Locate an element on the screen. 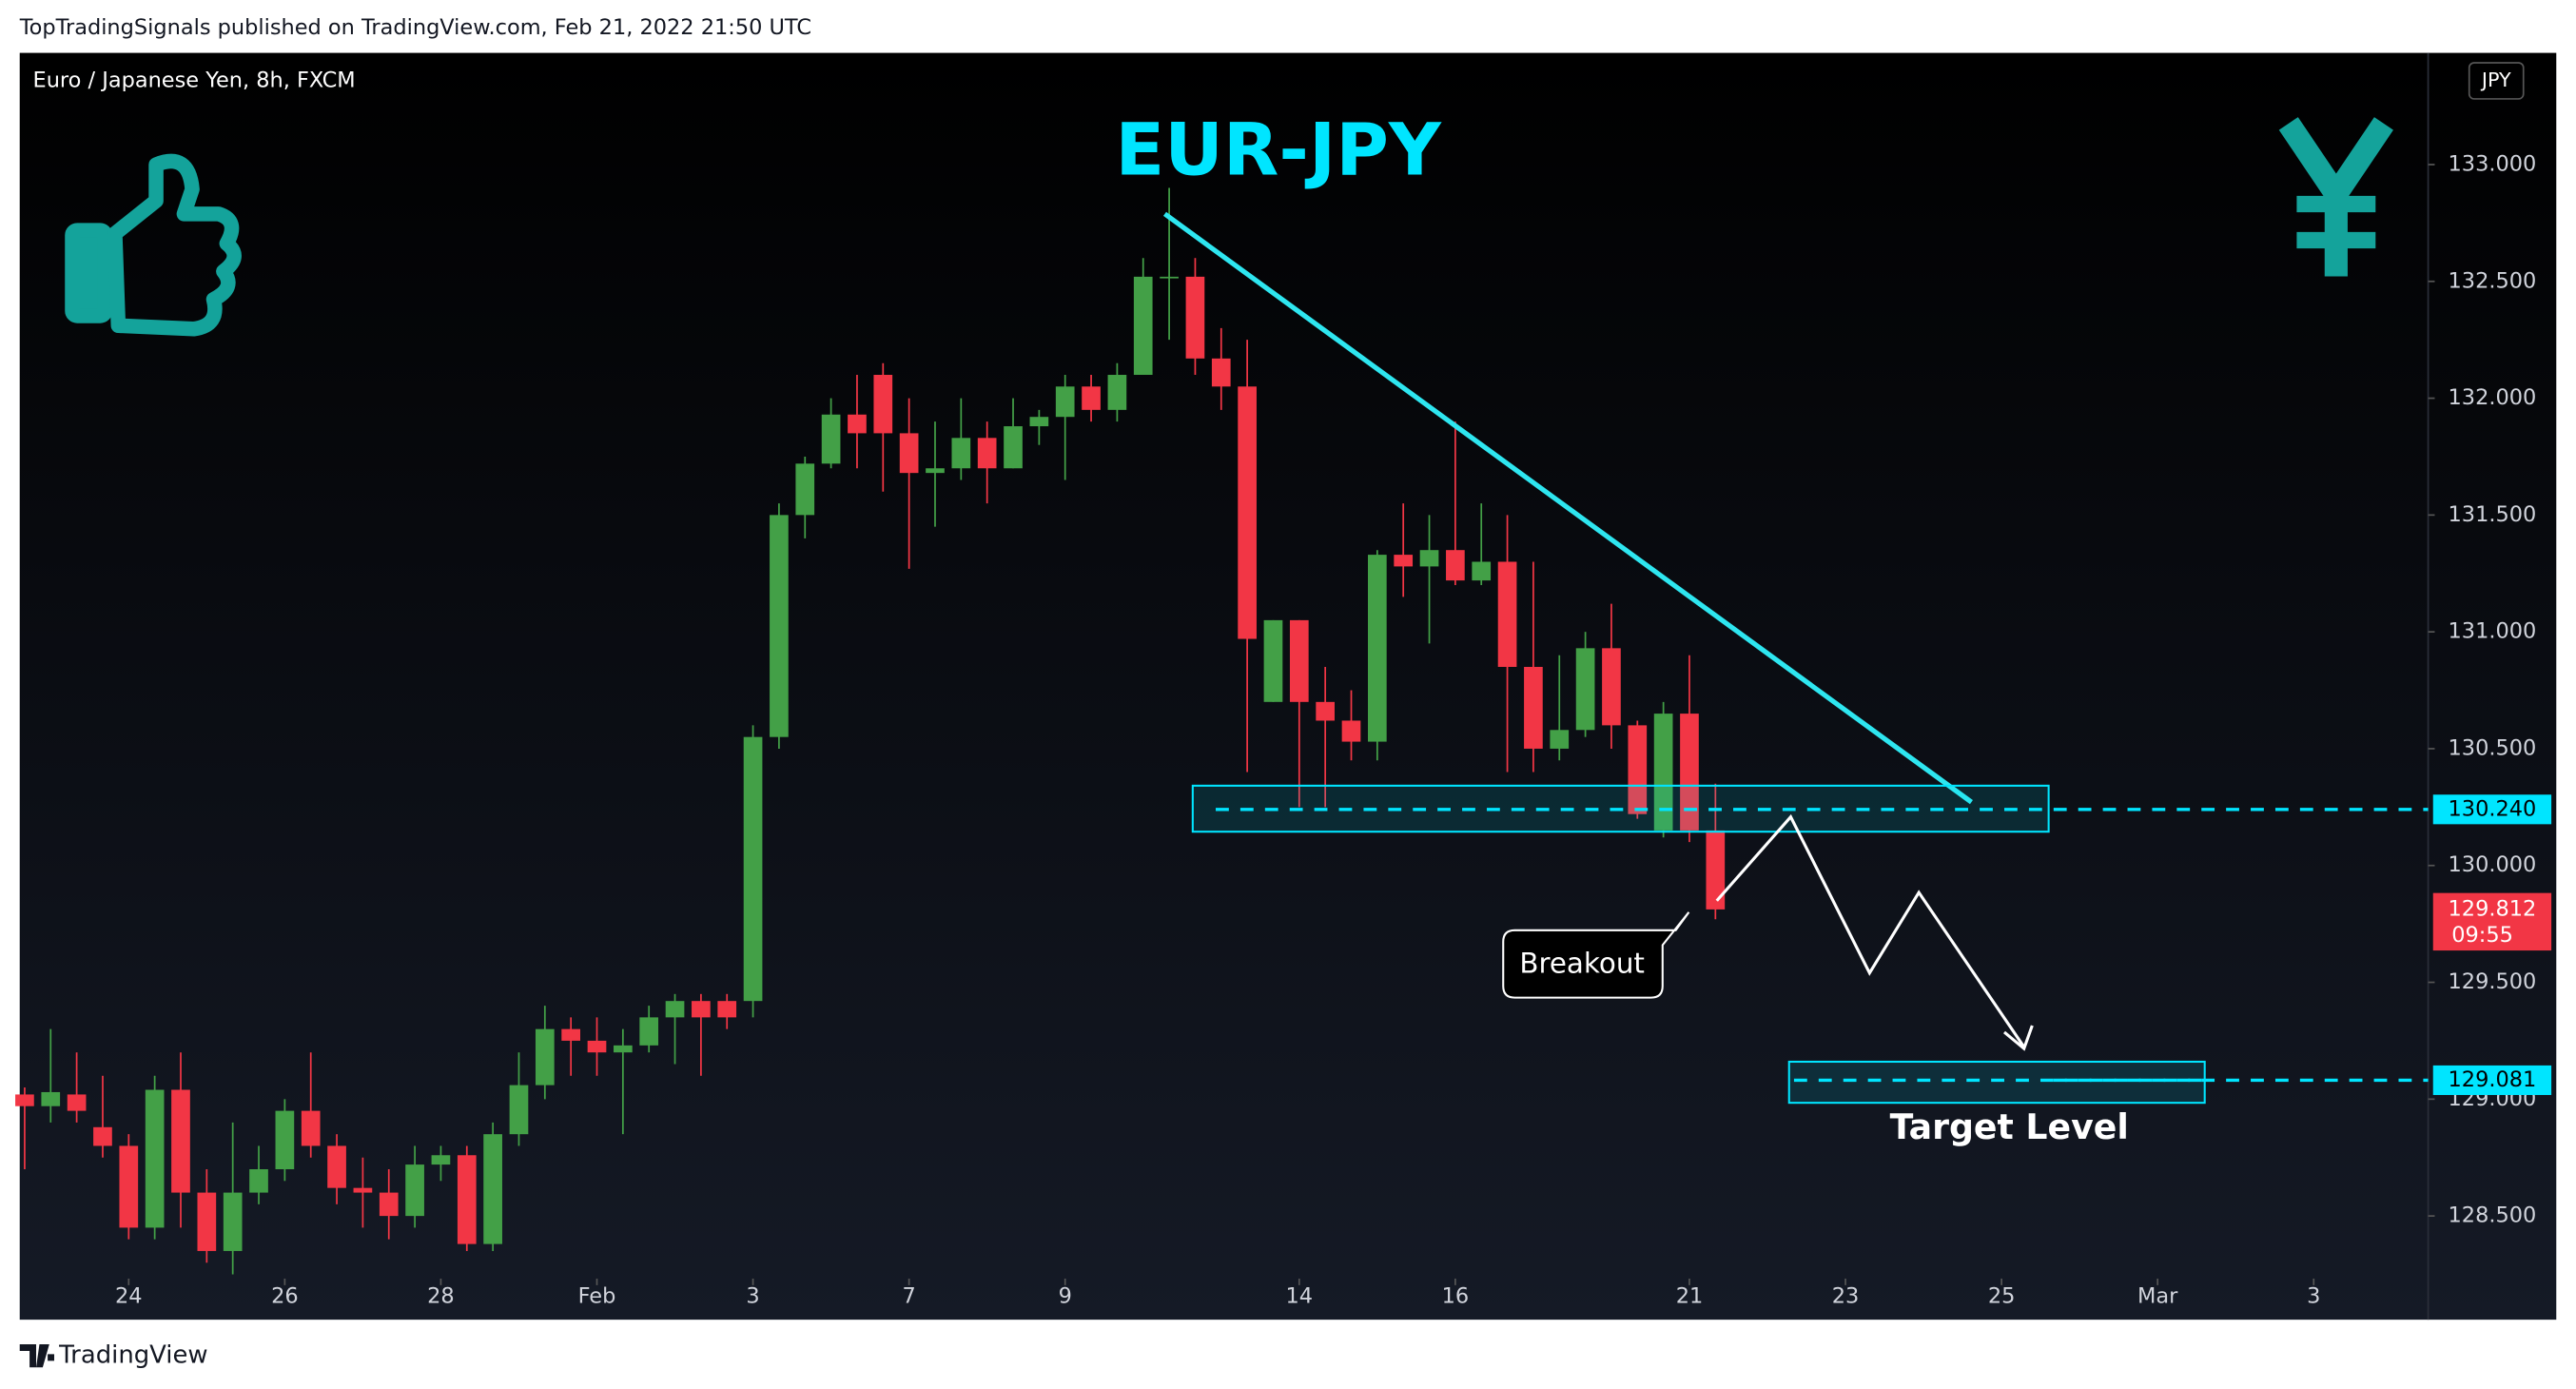 Image resolution: width=2576 pixels, height=1389 pixels. y-tick-label: 132.500 is located at coordinates (2493, 280).